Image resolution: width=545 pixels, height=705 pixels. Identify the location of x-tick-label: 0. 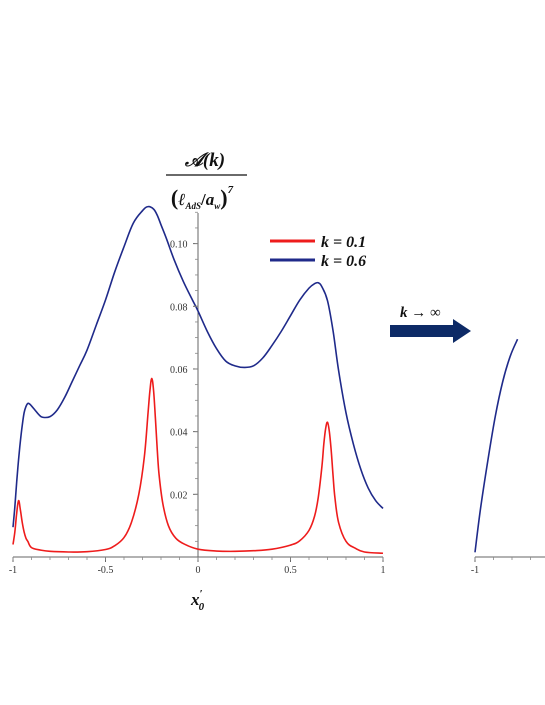
(198, 570).